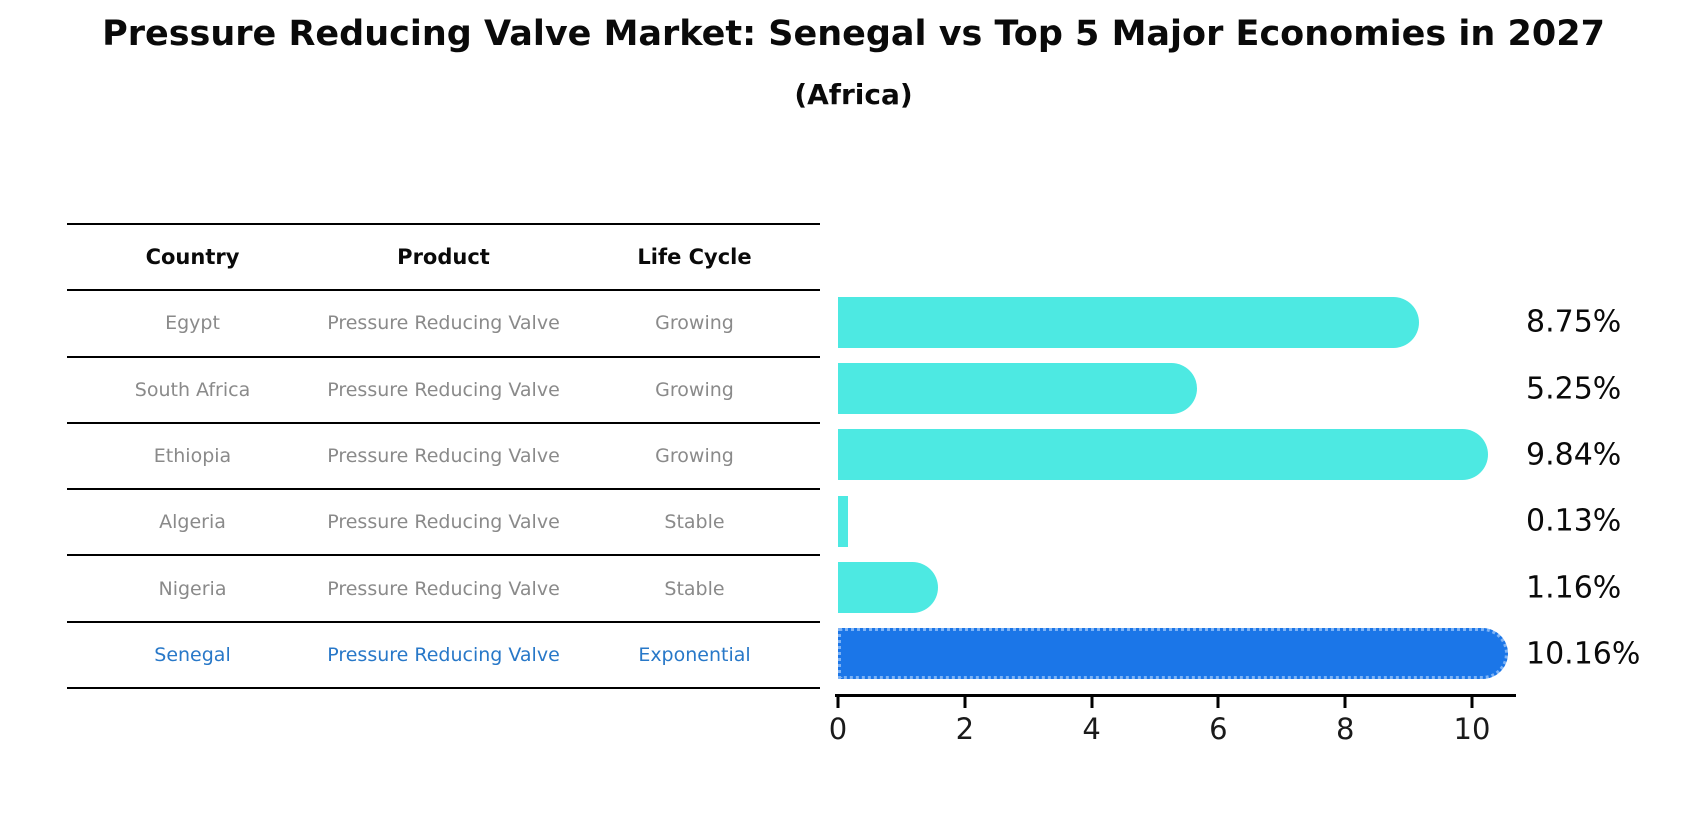 This screenshot has height=823, width=1707. What do you see at coordinates (1128, 322) in the screenshot?
I see `bar-egypt` at bounding box center [1128, 322].